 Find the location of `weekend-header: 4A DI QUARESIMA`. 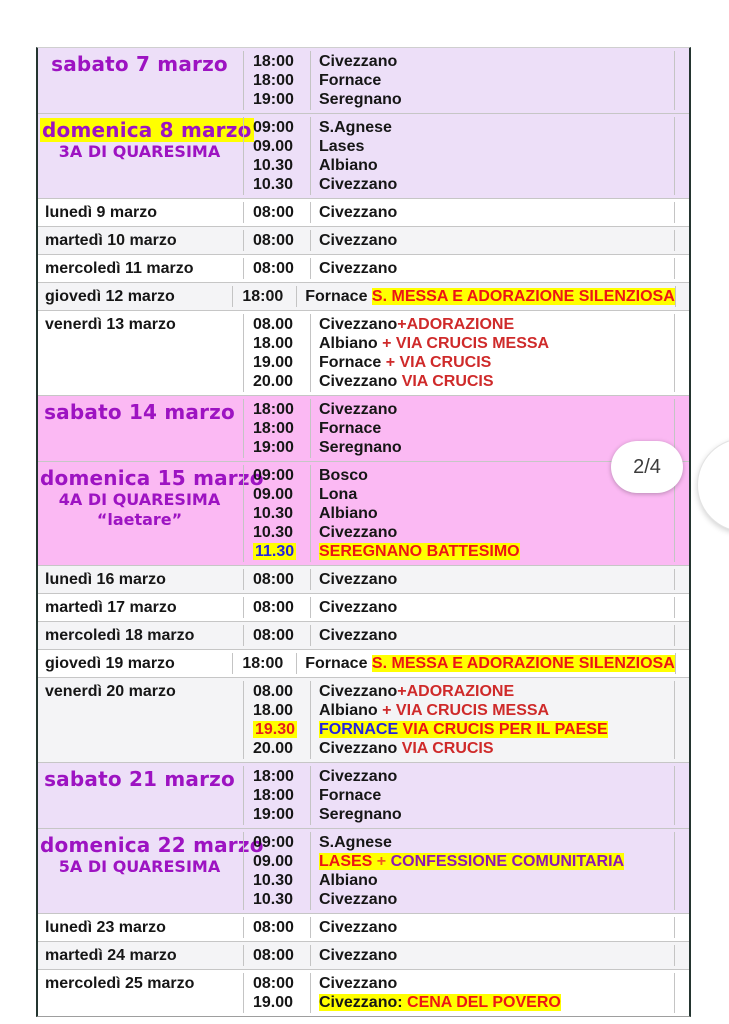

weekend-header: 4A DI QUARESIMA is located at coordinates (139, 499).